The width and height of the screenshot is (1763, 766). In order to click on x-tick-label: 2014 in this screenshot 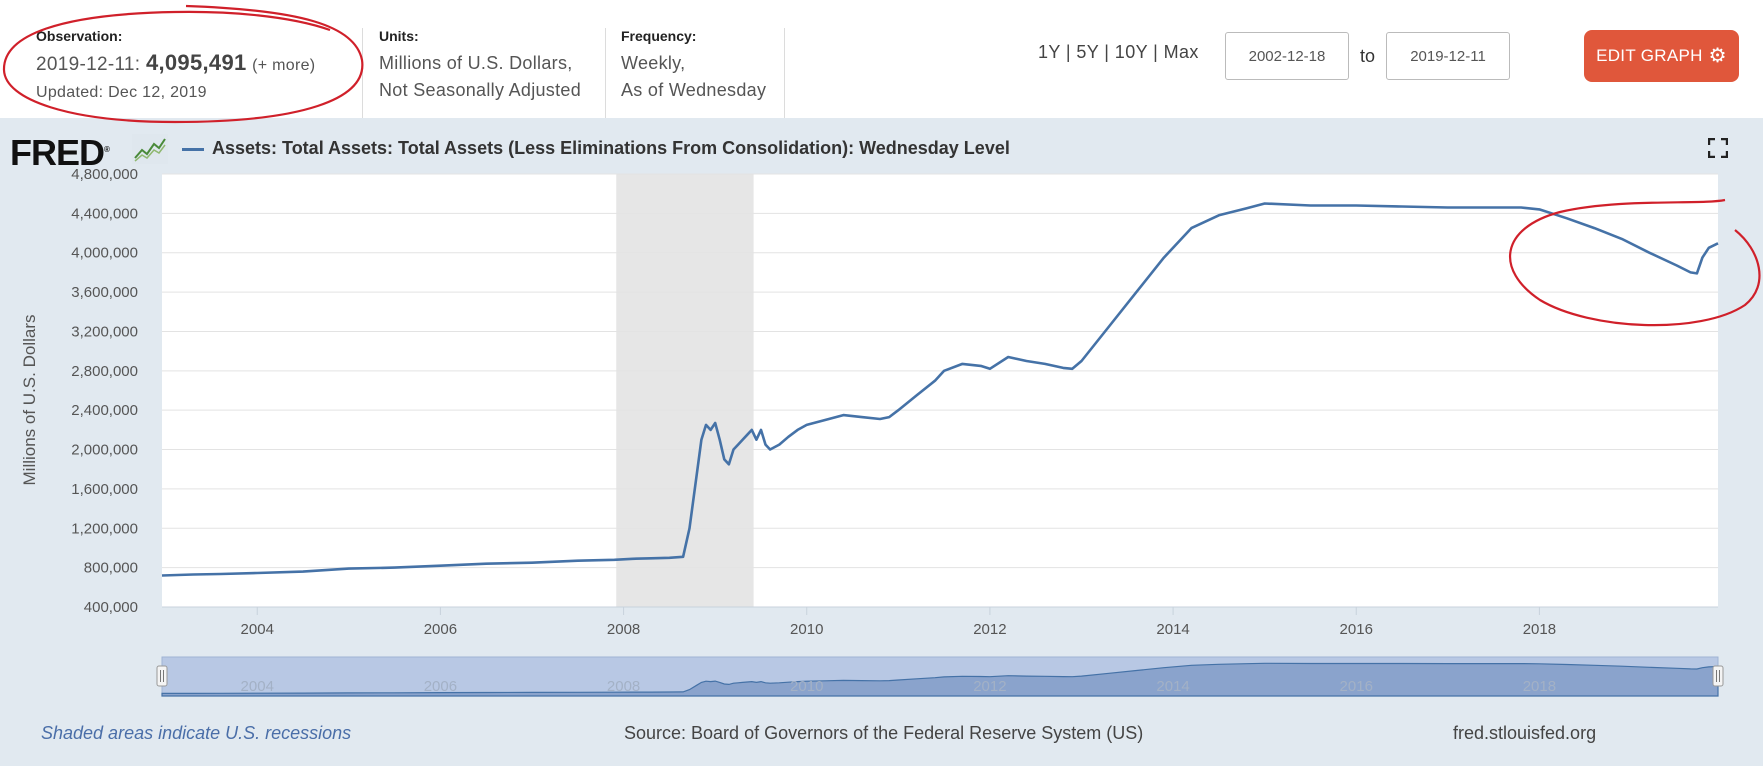, I will do `click(1172, 629)`.